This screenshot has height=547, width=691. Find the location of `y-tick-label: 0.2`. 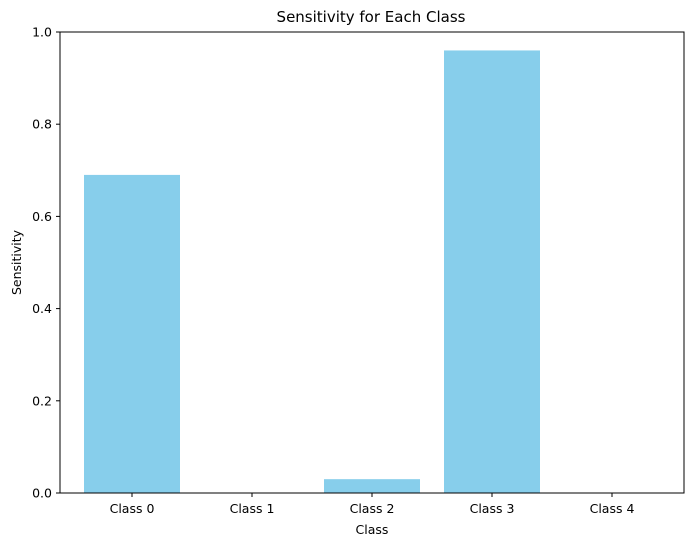

y-tick-label: 0.2 is located at coordinates (42, 400).